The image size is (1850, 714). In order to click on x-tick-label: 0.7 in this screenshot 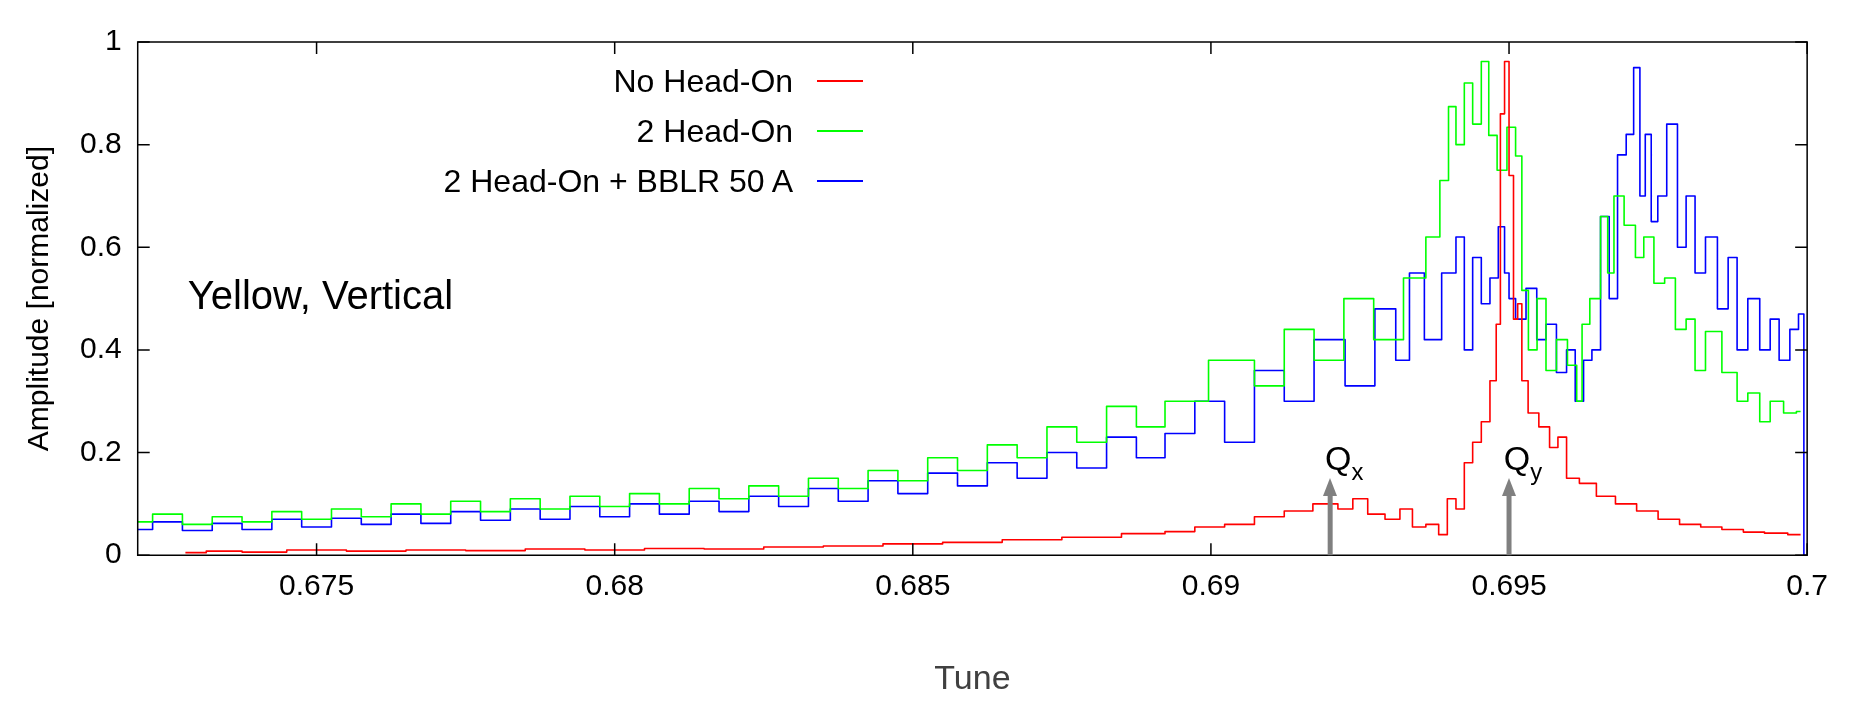, I will do `click(1807, 585)`.